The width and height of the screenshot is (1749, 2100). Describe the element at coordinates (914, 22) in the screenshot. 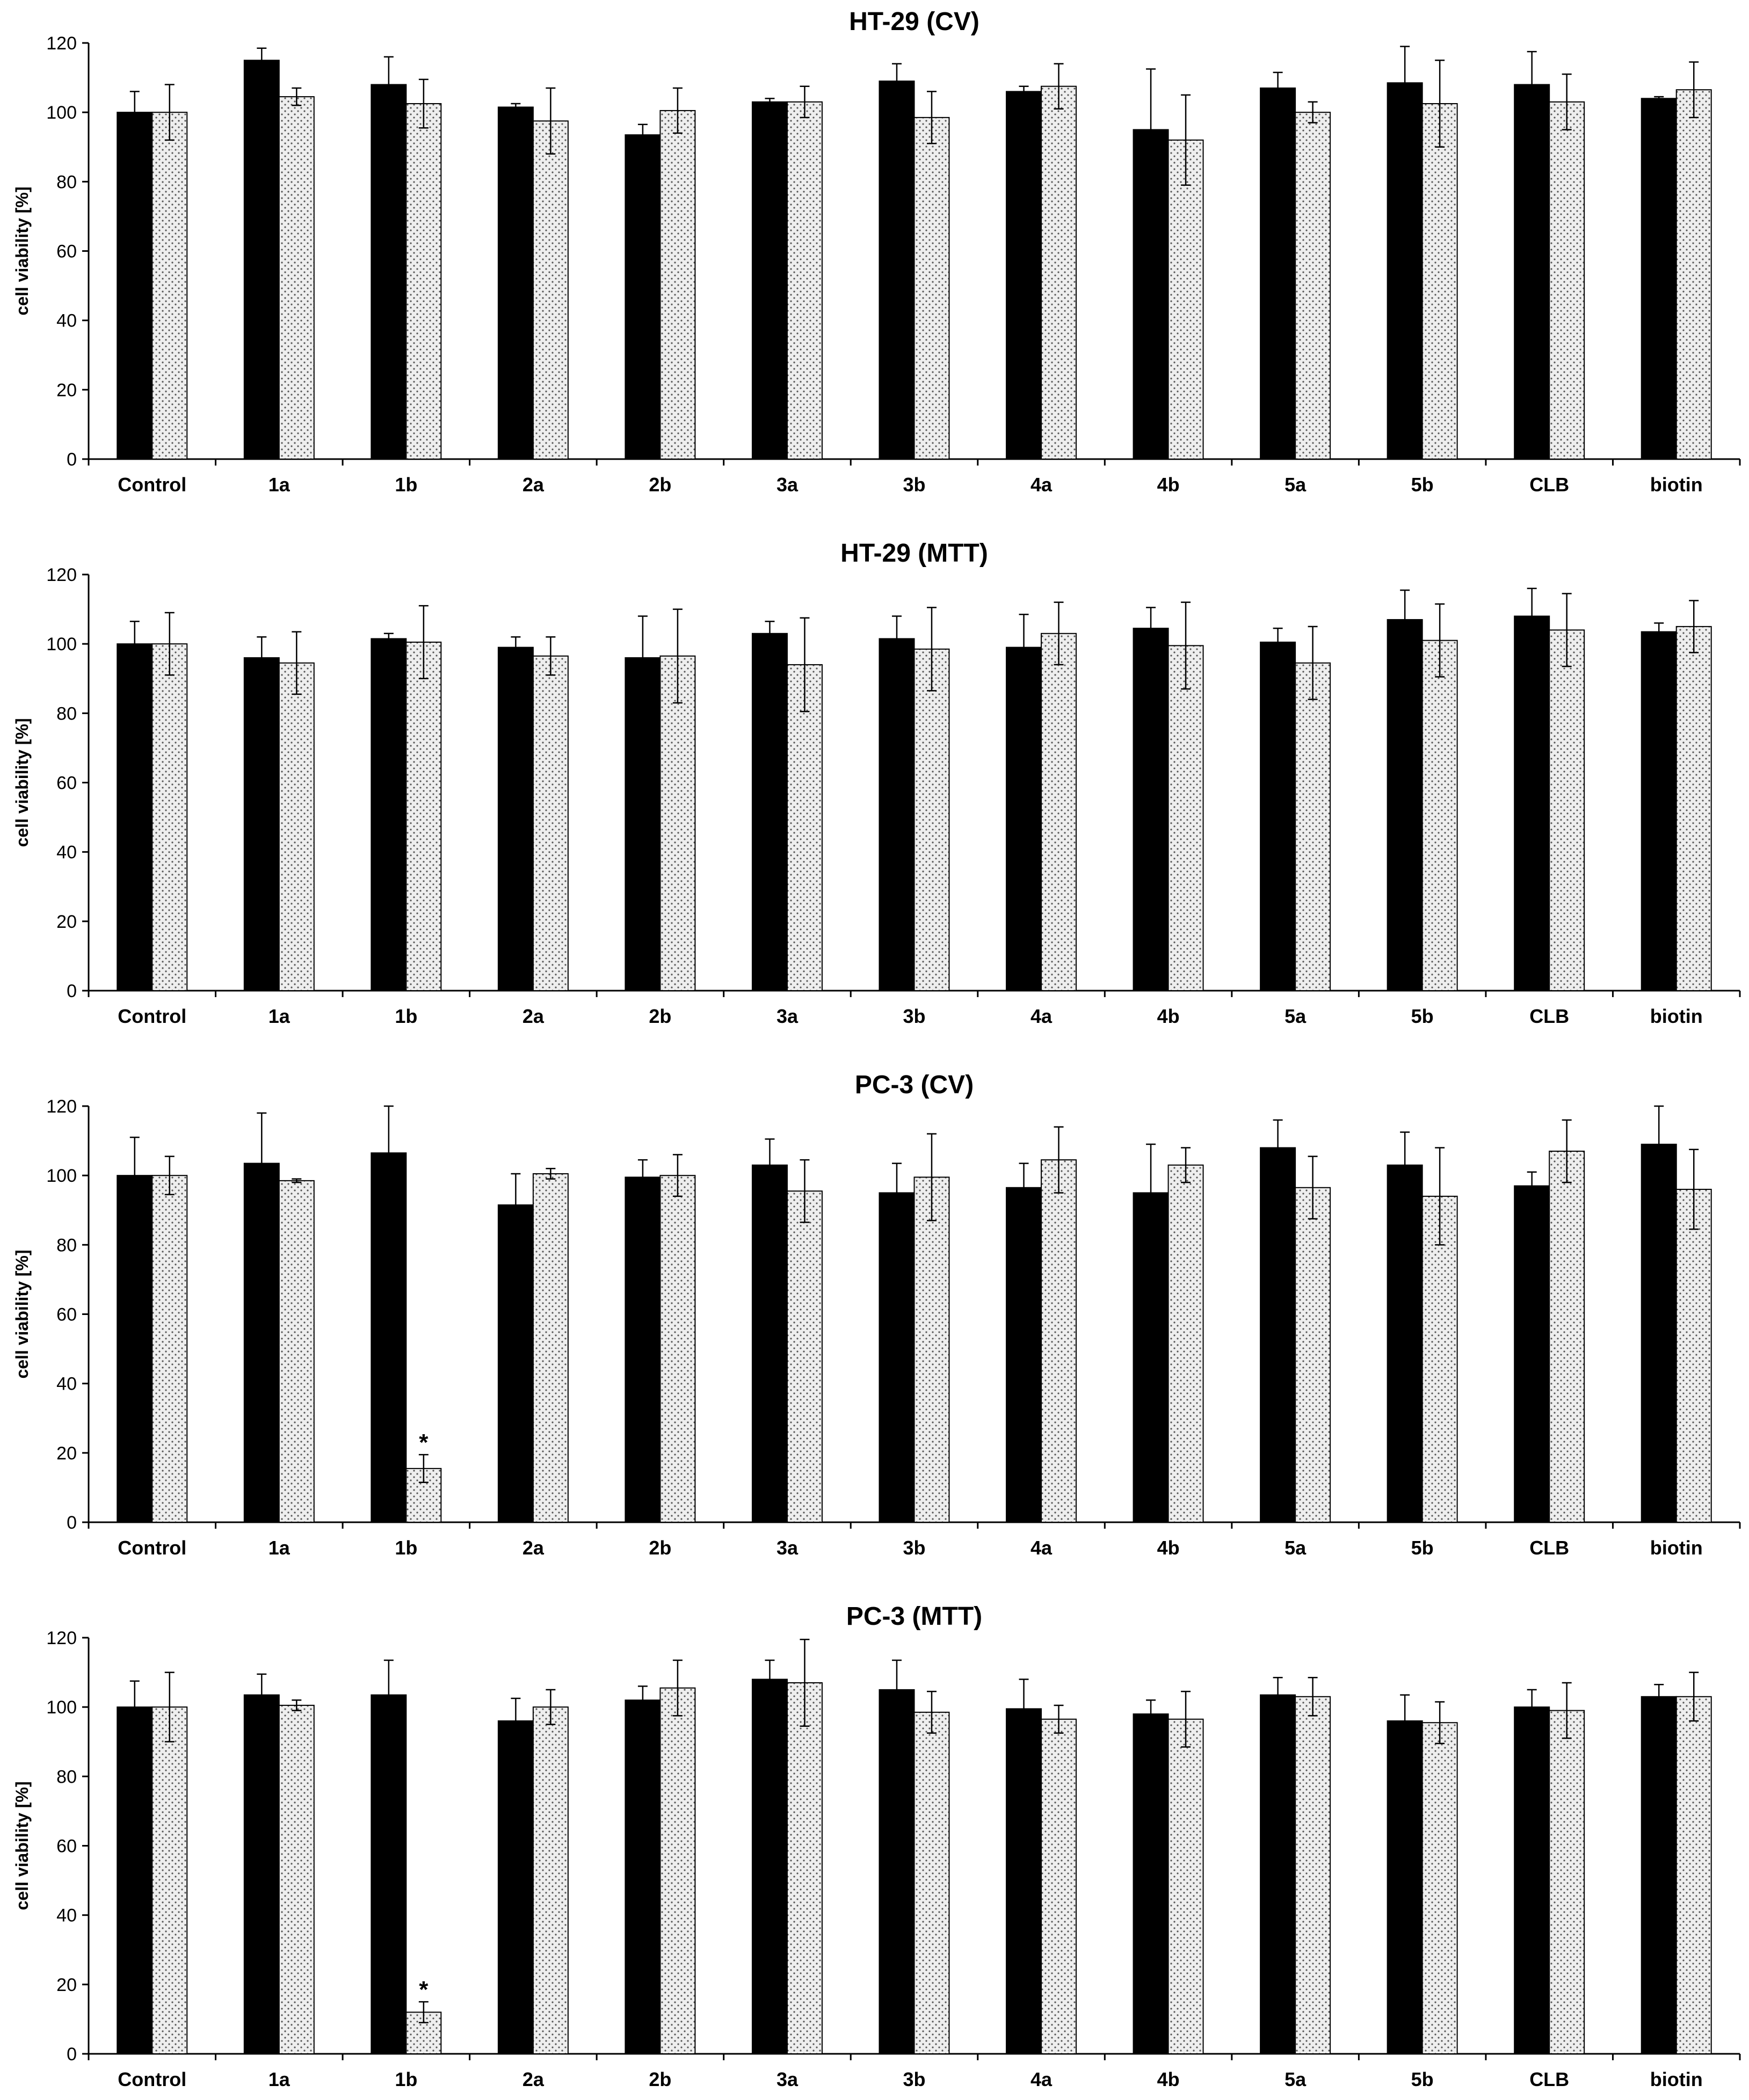

I see `chart-title: HT-29 (CV)` at that location.